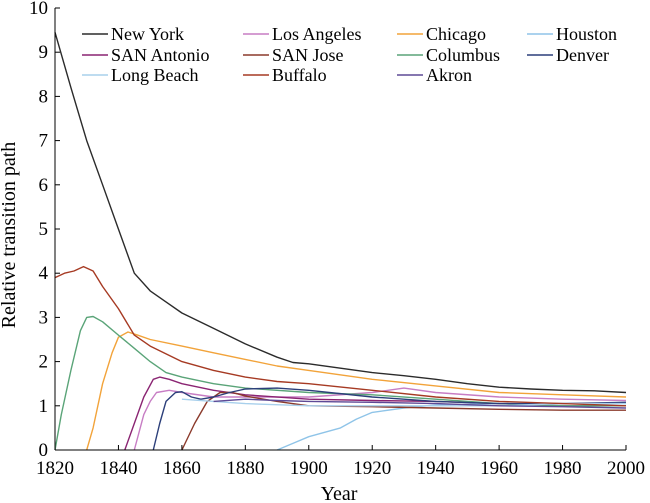  Describe the element at coordinates (436, 468) in the screenshot. I see `x-tick-label: 1940` at that location.